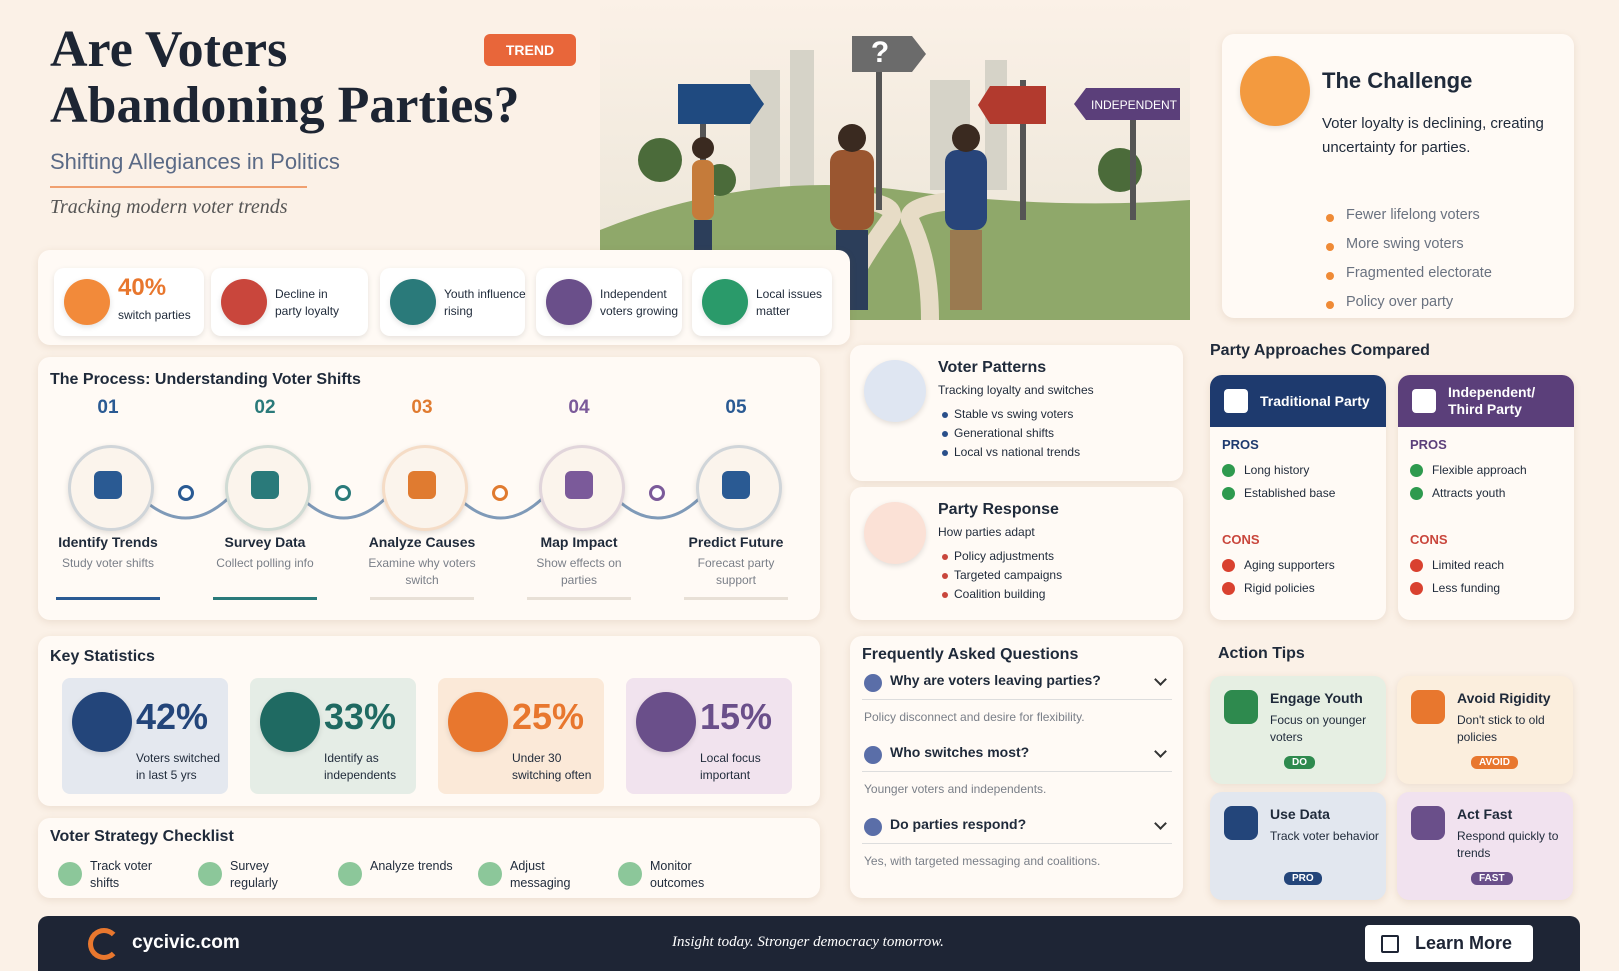 The width and height of the screenshot is (1619, 971). What do you see at coordinates (1289, 565) in the screenshot?
I see `con: Aging supporters` at bounding box center [1289, 565].